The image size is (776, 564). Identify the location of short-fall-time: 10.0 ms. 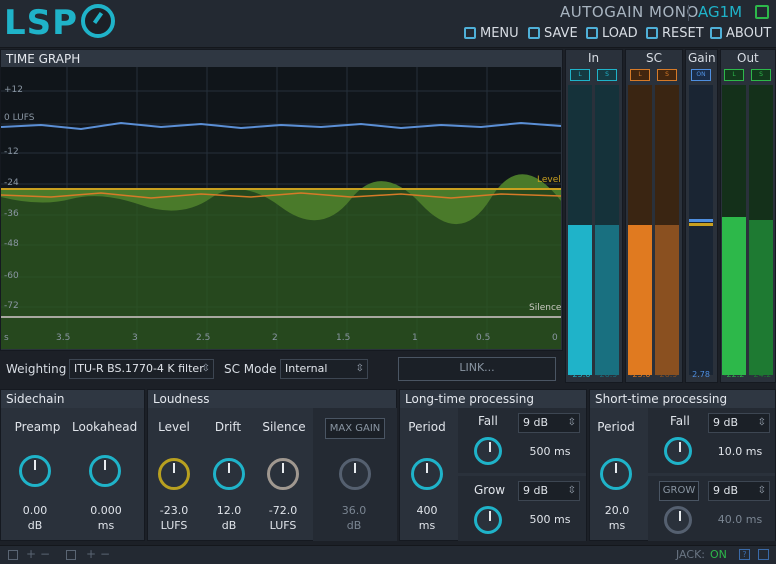
(740, 451).